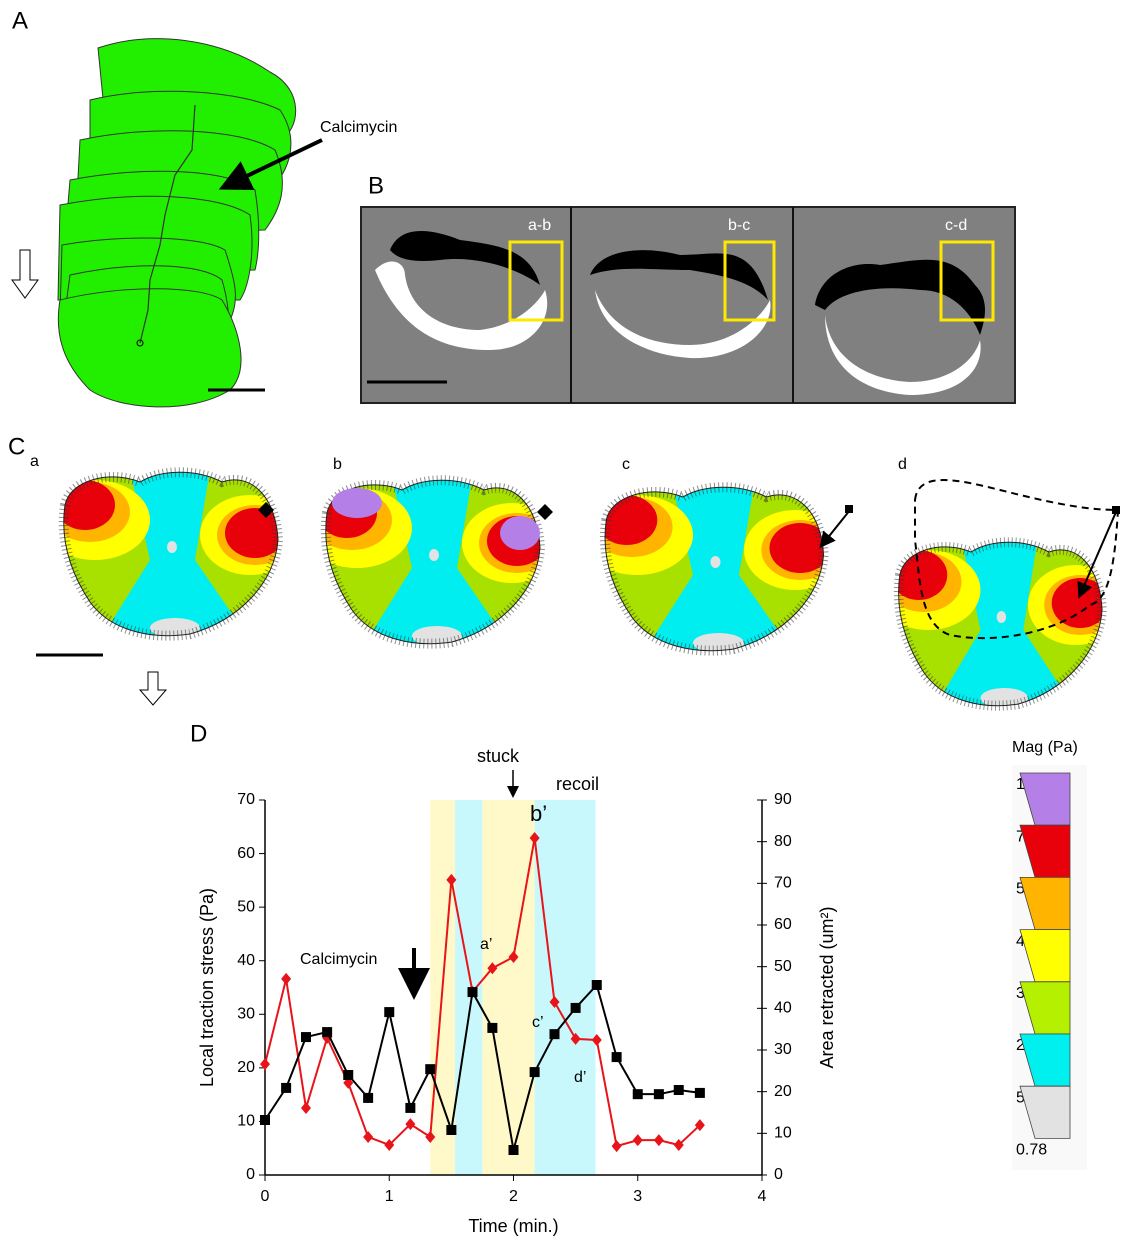  Describe the element at coordinates (498, 756) in the screenshot. I see `annotation: stuck` at that location.